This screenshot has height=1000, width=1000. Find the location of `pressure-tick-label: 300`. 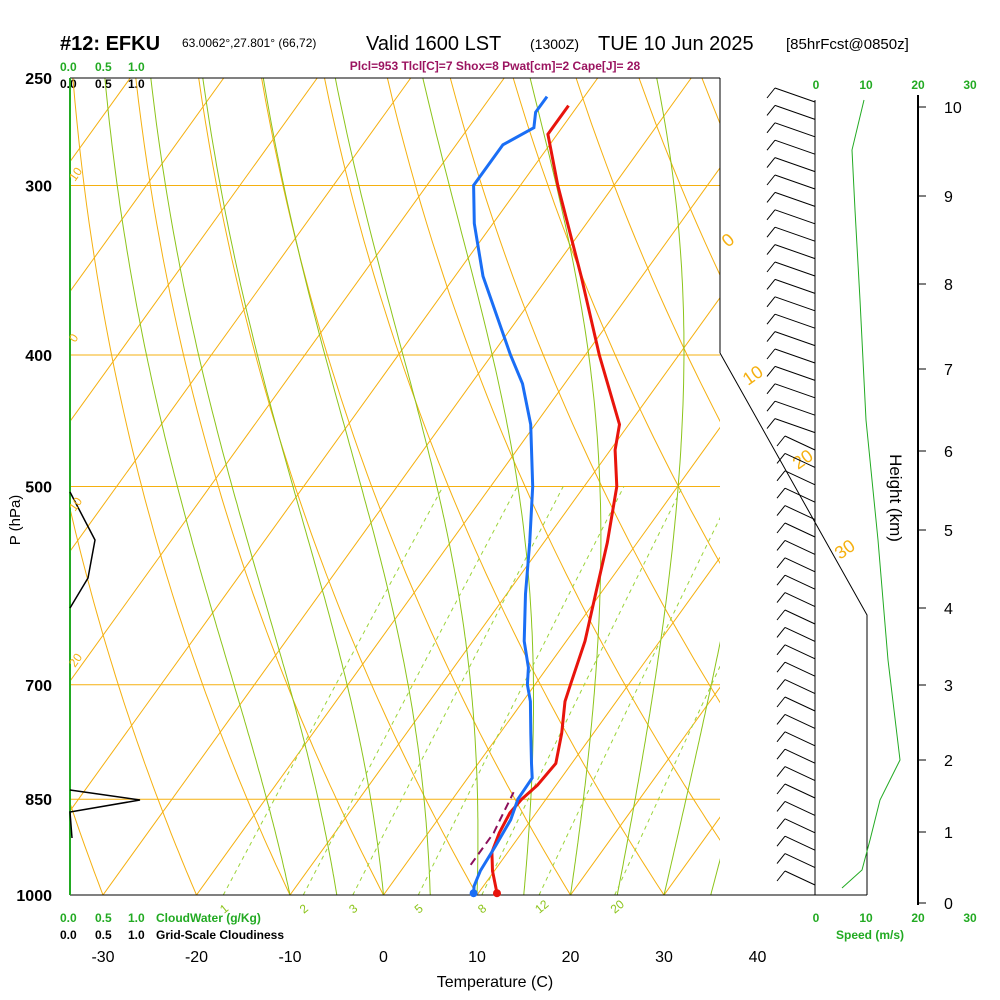

pressure-tick-label: 300 is located at coordinates (38, 186).